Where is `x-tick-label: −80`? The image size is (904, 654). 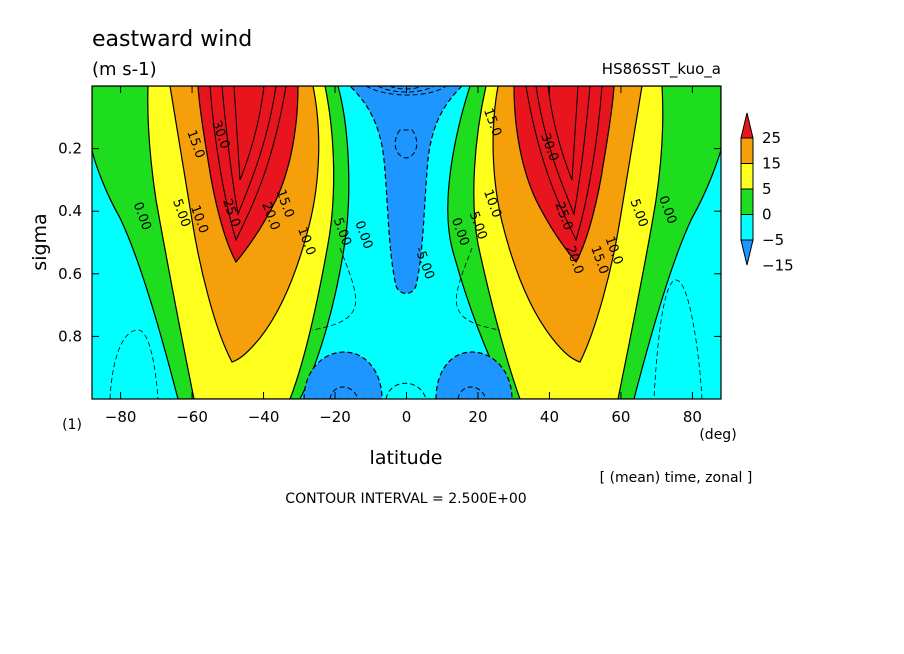 x-tick-label: −80 is located at coordinates (121, 417).